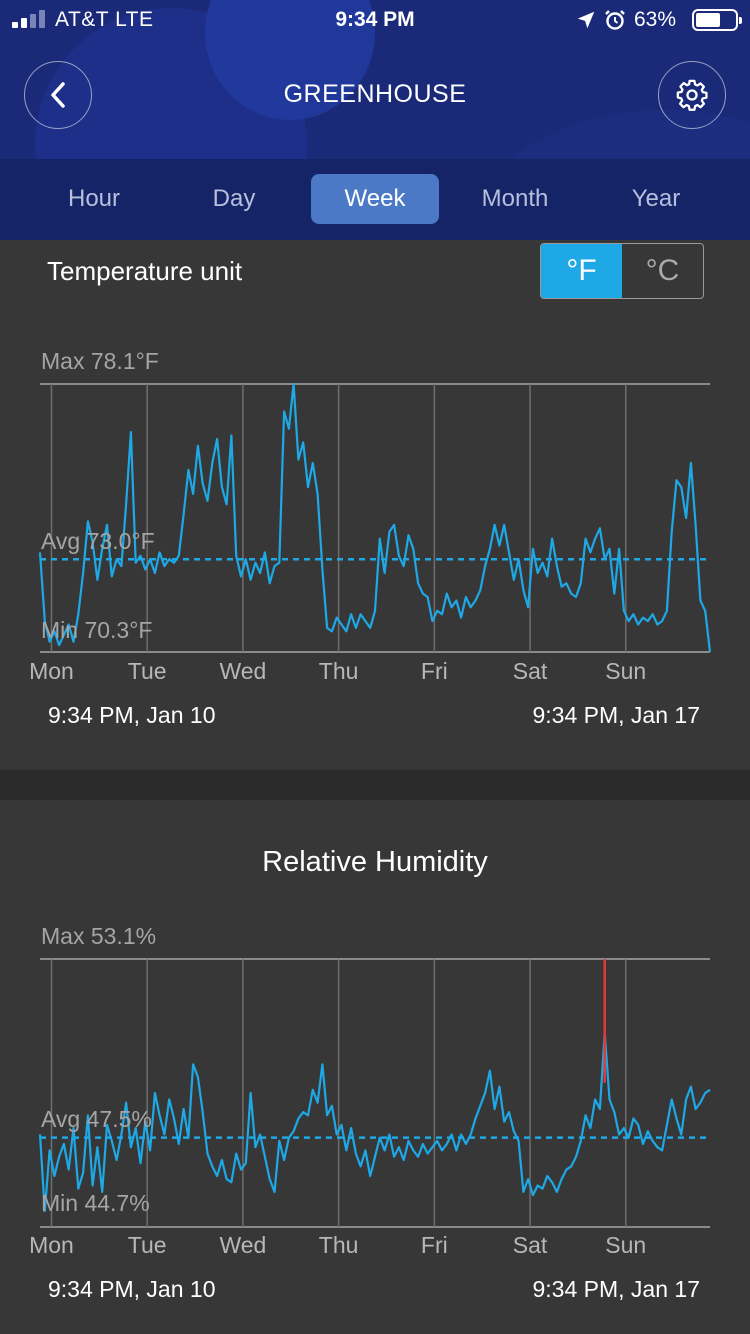  I want to click on temperature-day-label: Wed, so click(243, 671).